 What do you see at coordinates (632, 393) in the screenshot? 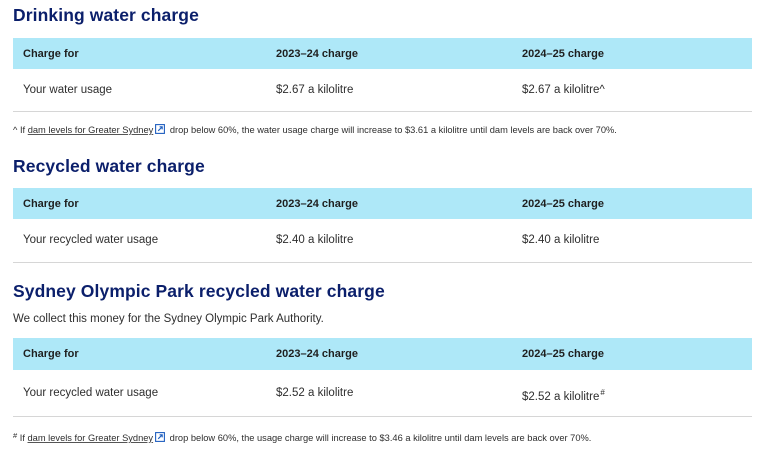
I see `cell-2024-25: $2.52 a kilolitre#` at bounding box center [632, 393].